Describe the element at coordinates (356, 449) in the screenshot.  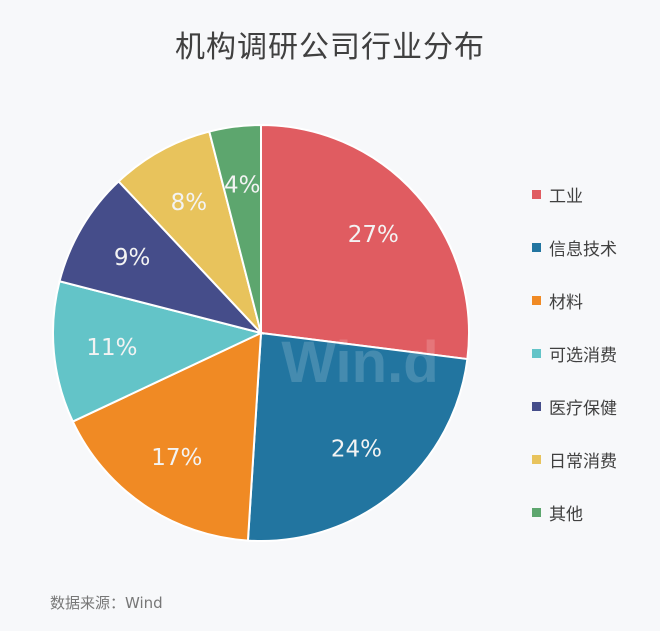
I see `slice-label-2: 24%` at that location.